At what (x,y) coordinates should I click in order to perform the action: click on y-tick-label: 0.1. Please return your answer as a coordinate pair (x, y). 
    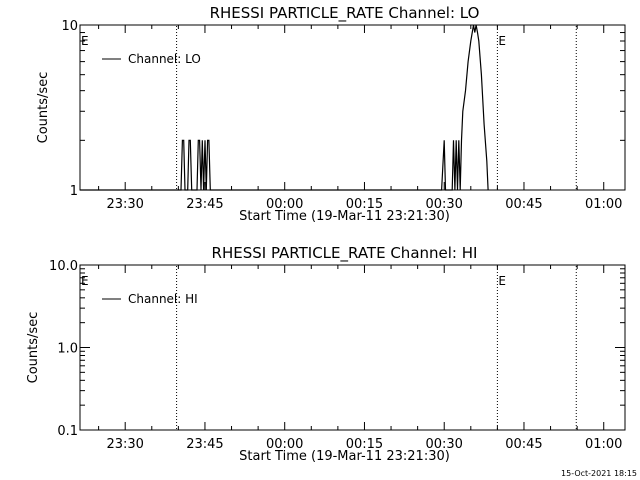
    Looking at the image, I should click on (67, 431).